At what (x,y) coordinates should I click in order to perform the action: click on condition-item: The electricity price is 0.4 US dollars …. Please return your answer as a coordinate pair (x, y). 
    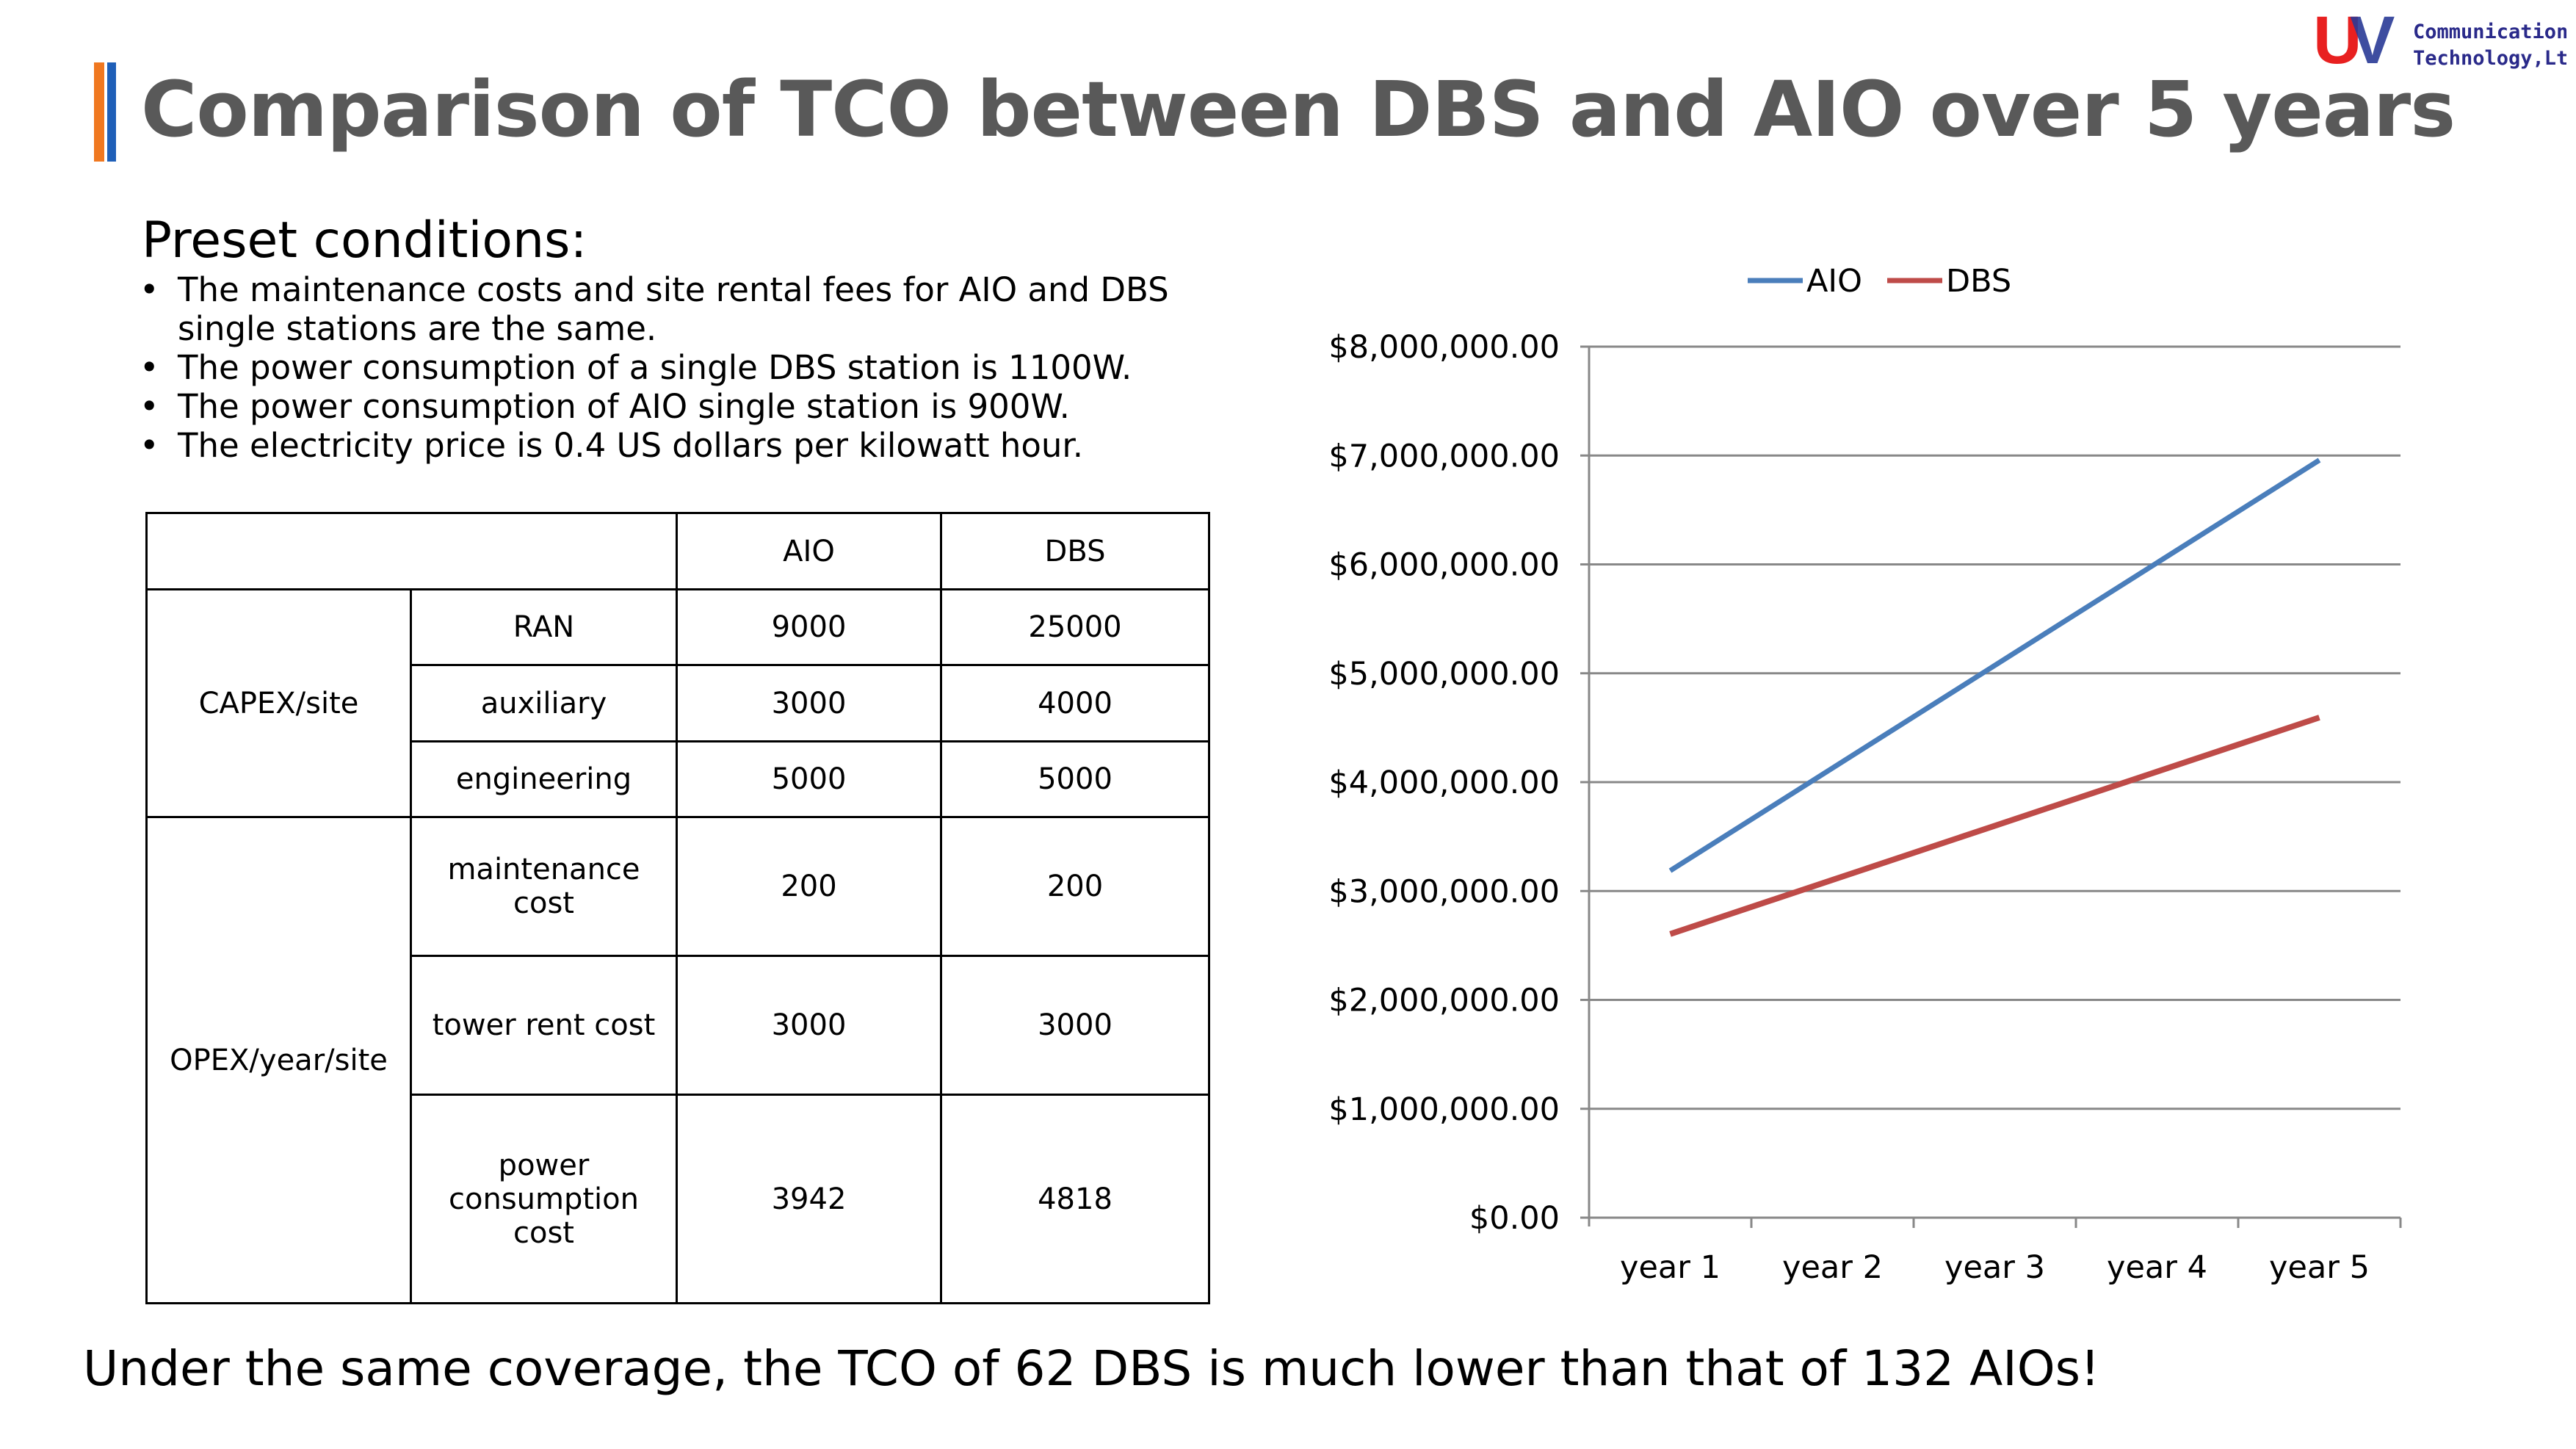
    Looking at the image, I should click on (690, 445).